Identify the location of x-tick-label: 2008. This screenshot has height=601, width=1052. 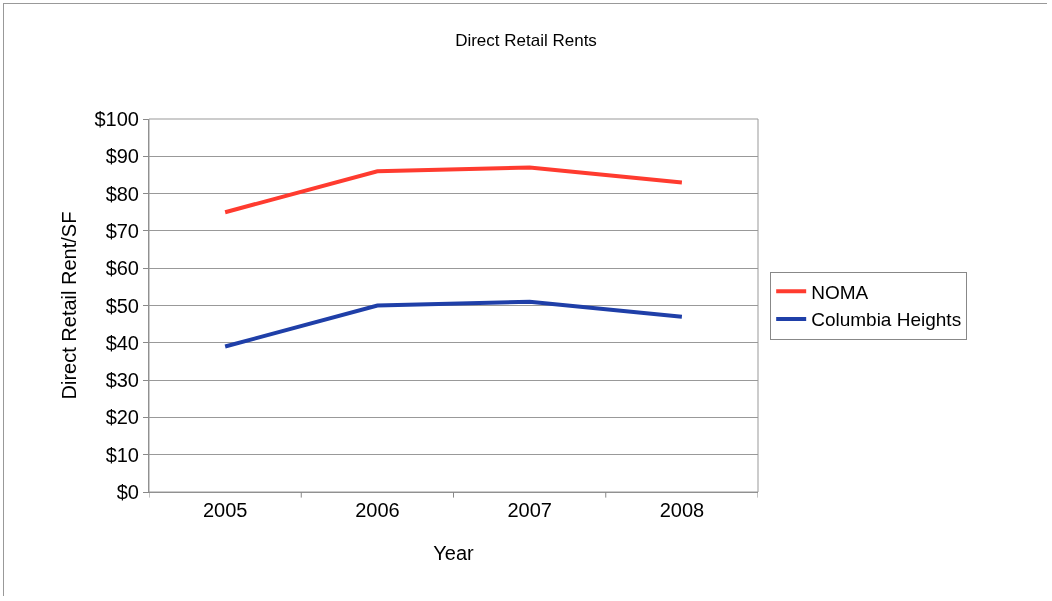
(682, 510).